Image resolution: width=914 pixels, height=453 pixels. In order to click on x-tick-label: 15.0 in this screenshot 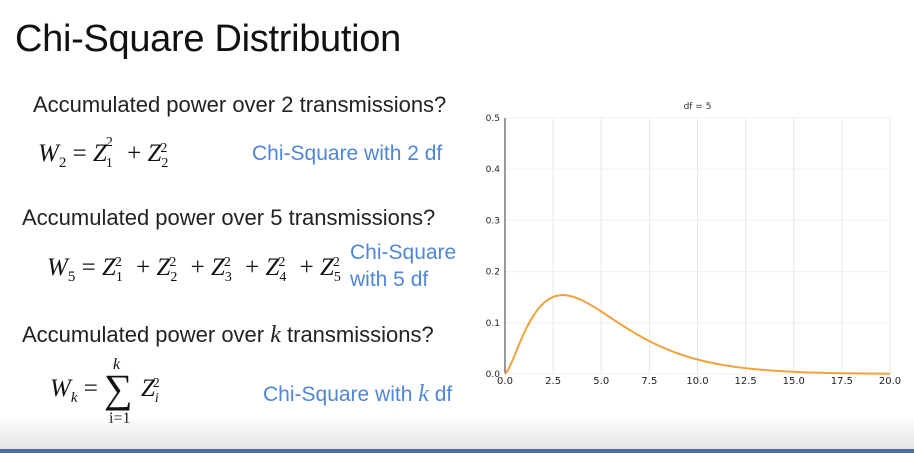, I will do `click(794, 381)`.